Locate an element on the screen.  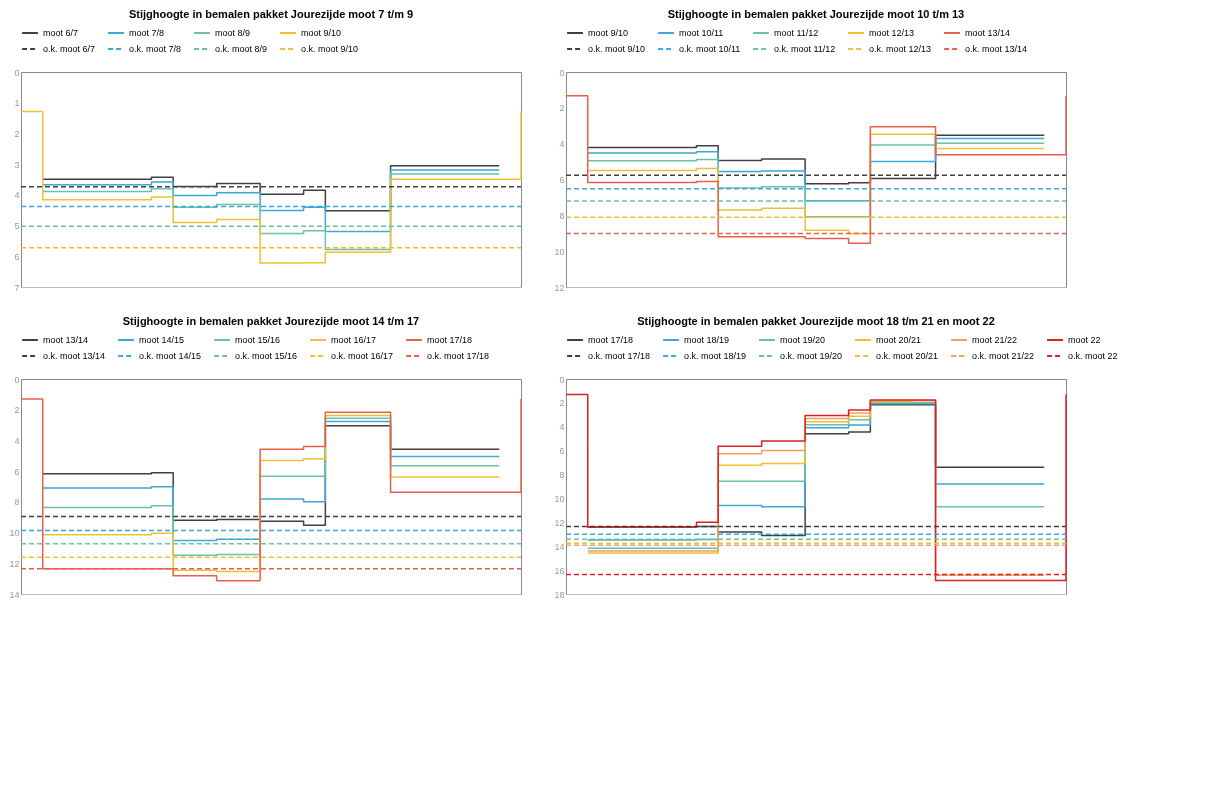
legend-label: o.k. moot 6/7 is located at coordinates (69, 49).